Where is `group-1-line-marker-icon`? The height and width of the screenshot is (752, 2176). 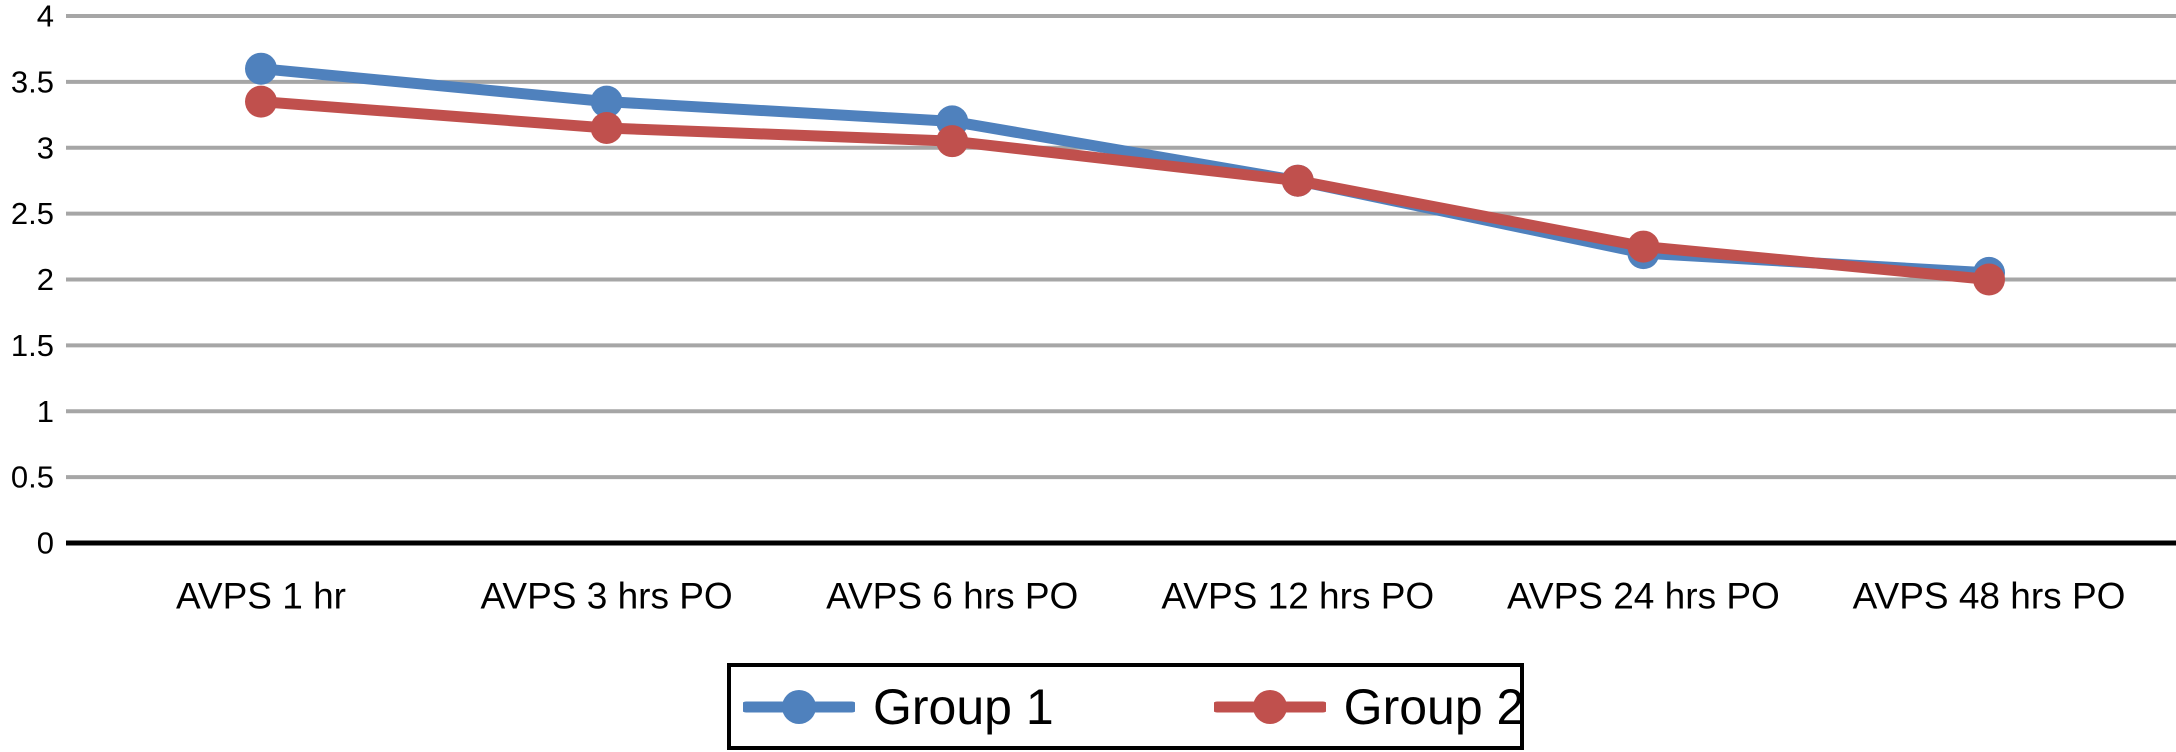 group-1-line-marker-icon is located at coordinates (799, 706).